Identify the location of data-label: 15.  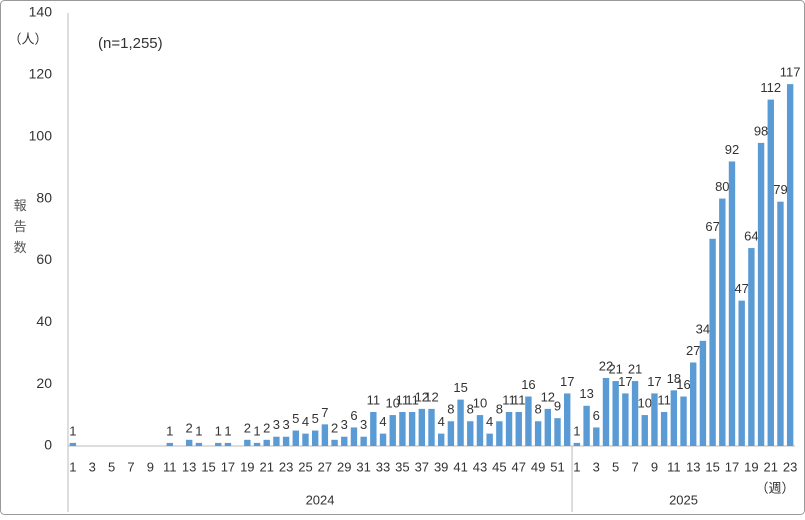
(460, 387).